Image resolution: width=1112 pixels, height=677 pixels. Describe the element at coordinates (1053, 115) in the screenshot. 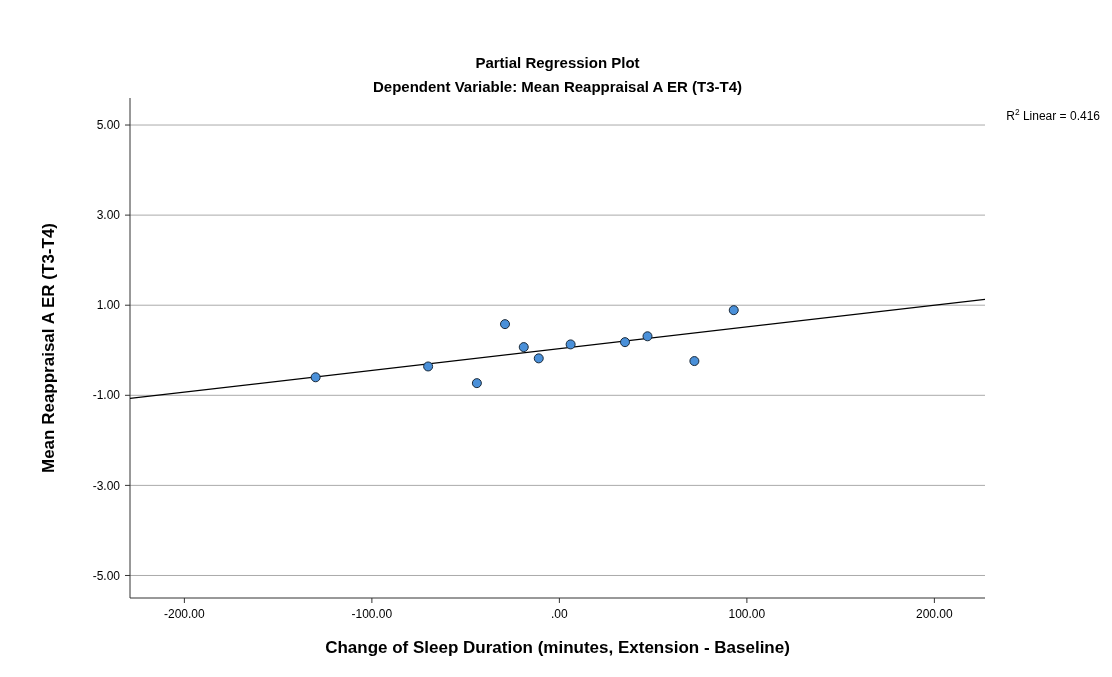

I see `text: R$^{2}$ Linear = 0.416` at that location.